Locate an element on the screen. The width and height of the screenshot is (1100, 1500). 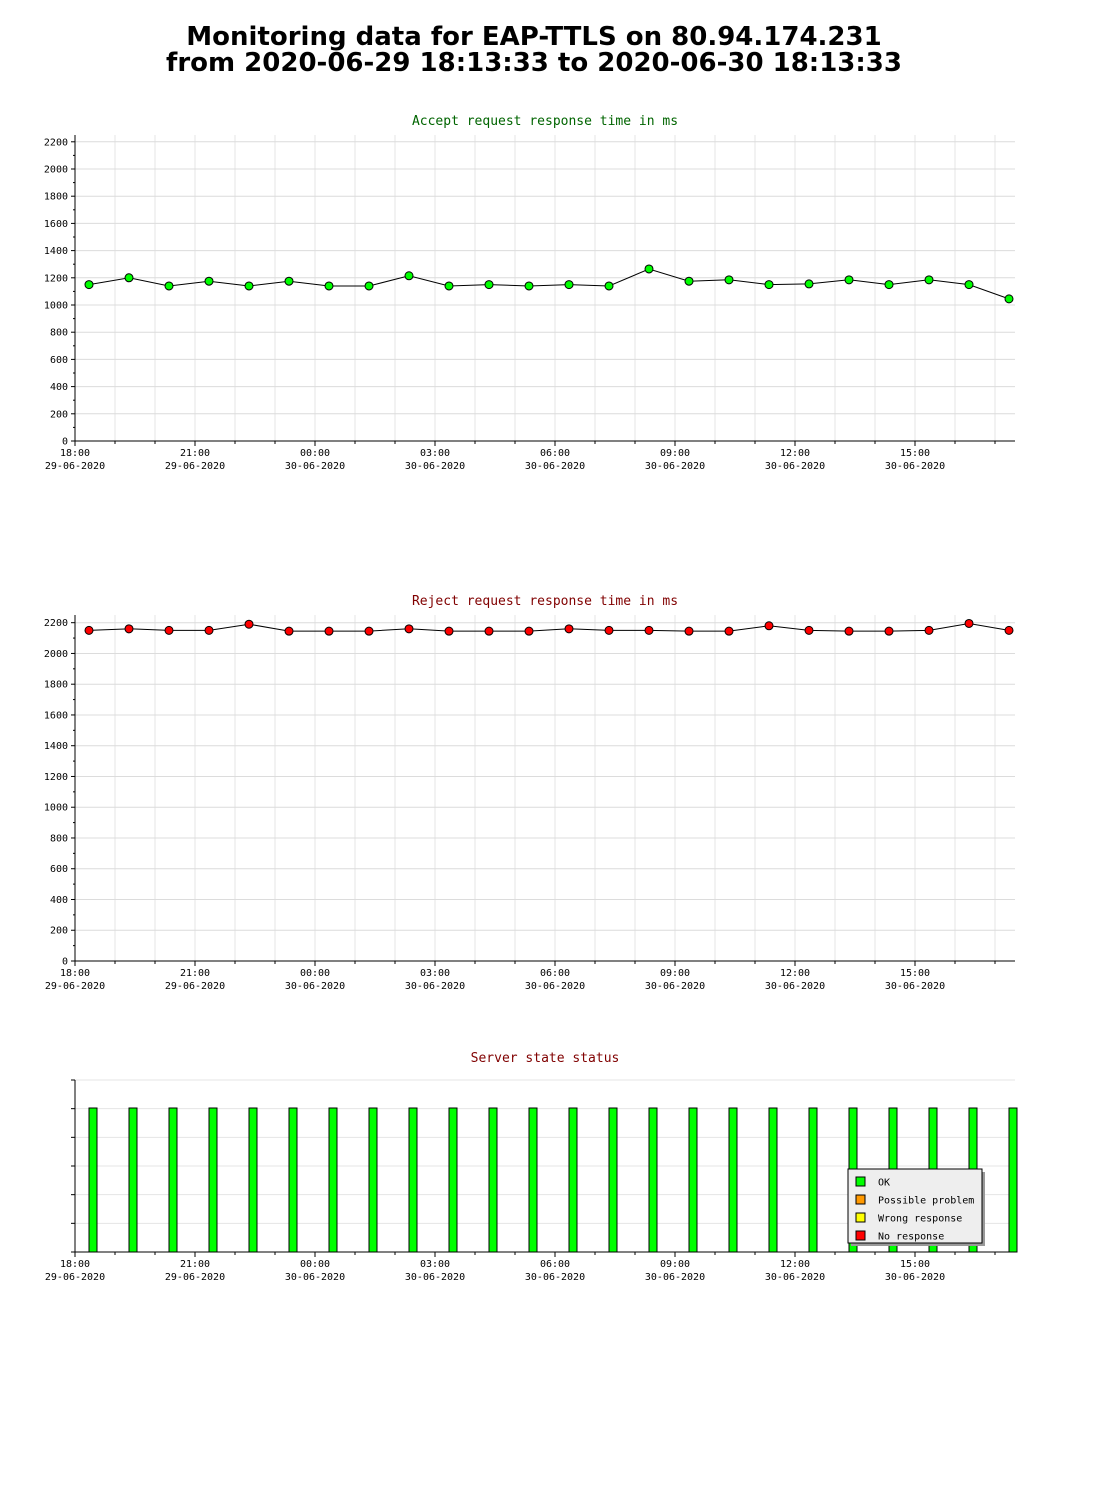
y-tick-label: 1000 is located at coordinates (56, 808).